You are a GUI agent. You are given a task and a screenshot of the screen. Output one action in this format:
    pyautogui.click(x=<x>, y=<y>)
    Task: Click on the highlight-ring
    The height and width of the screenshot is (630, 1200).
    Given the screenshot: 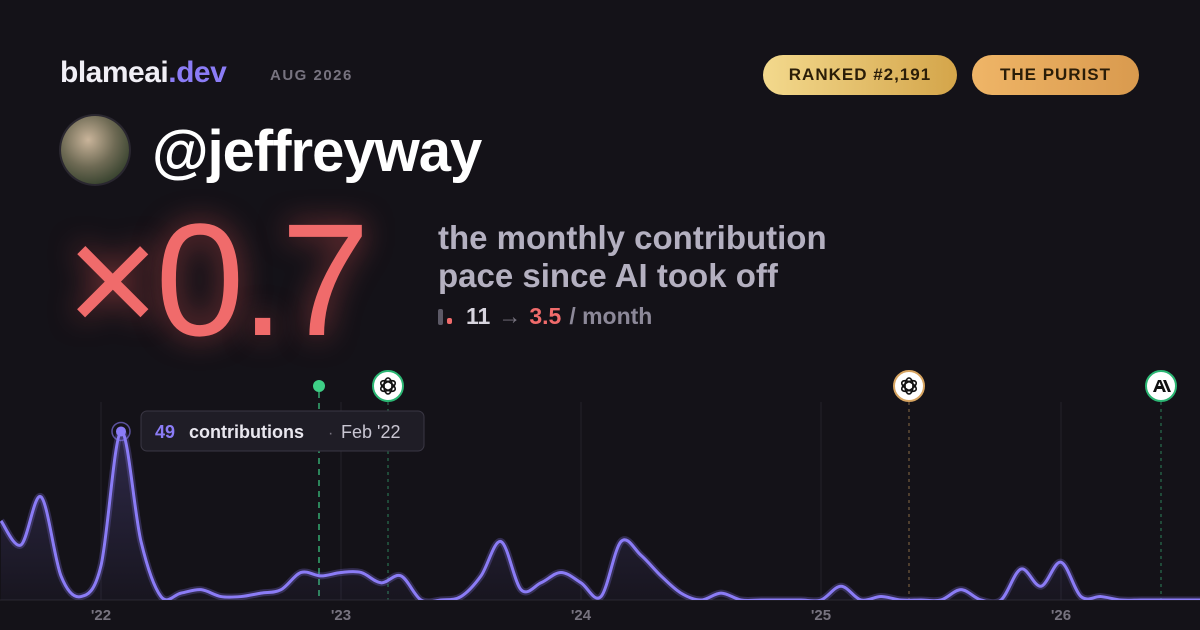 What is the action you would take?
    pyautogui.click(x=121, y=431)
    